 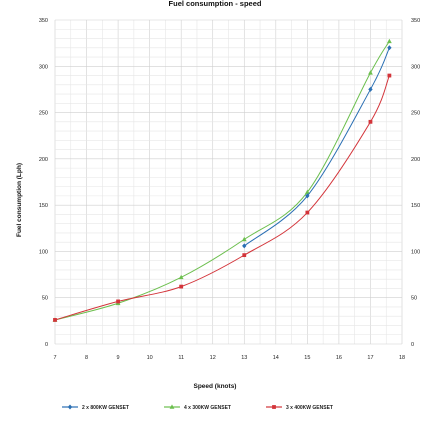 I want to click on y-tick-label-right: 100, so click(x=415, y=252).